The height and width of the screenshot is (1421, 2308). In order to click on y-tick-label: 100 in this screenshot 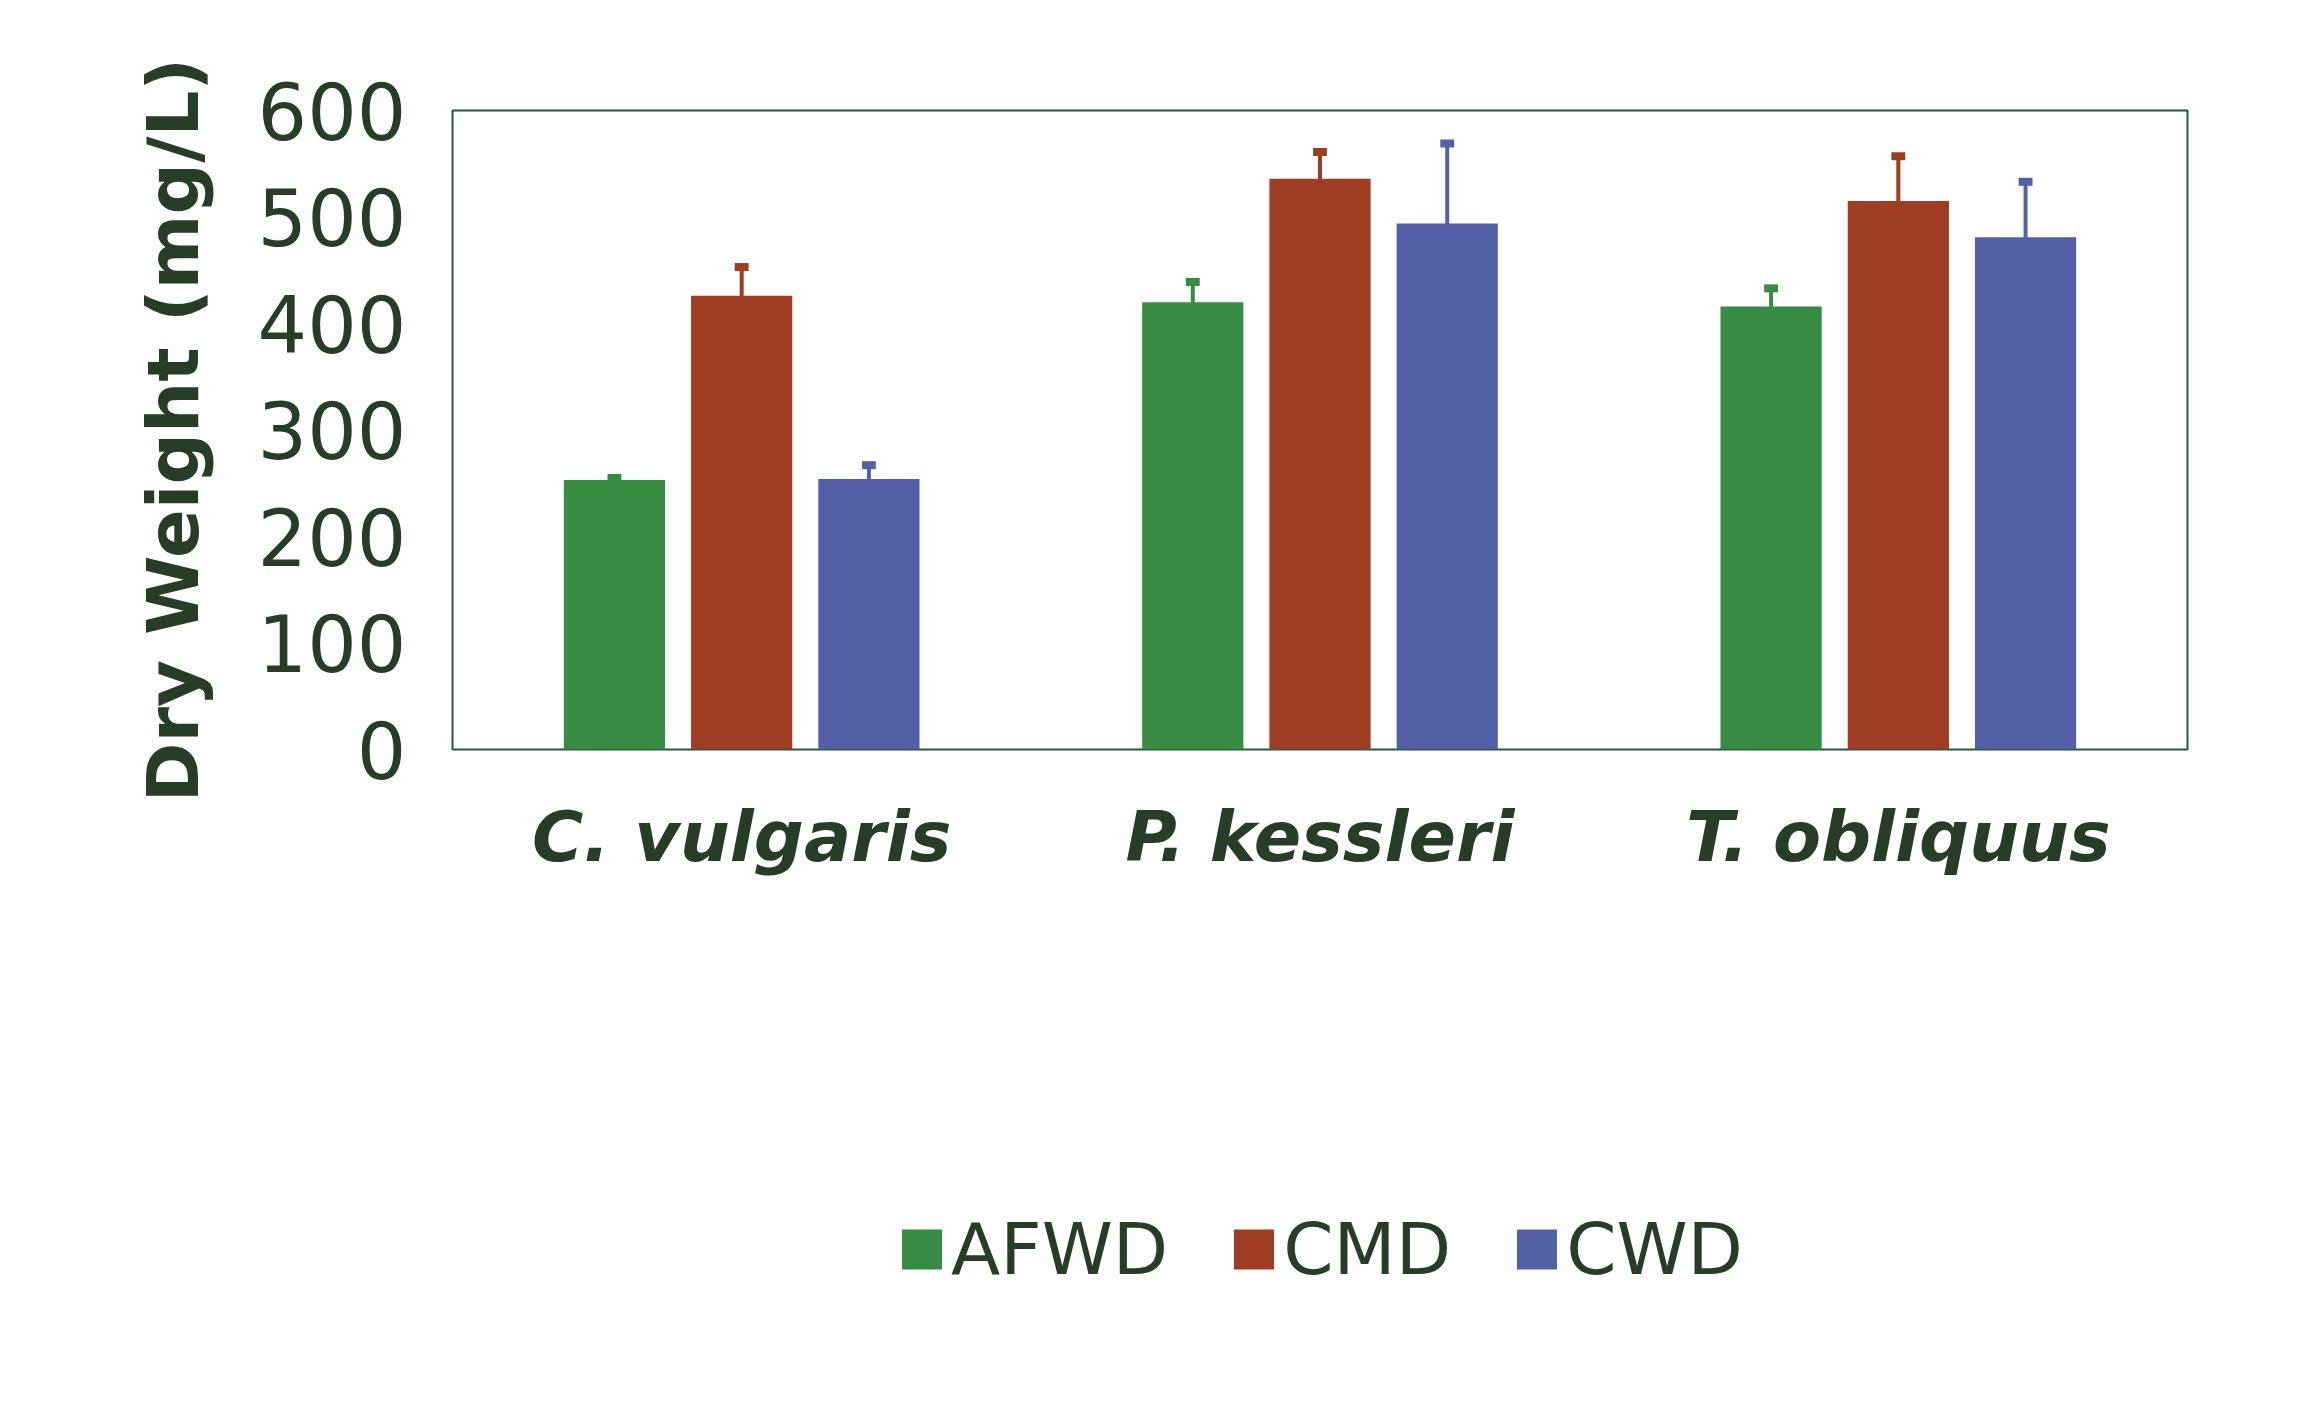, I will do `click(332, 645)`.